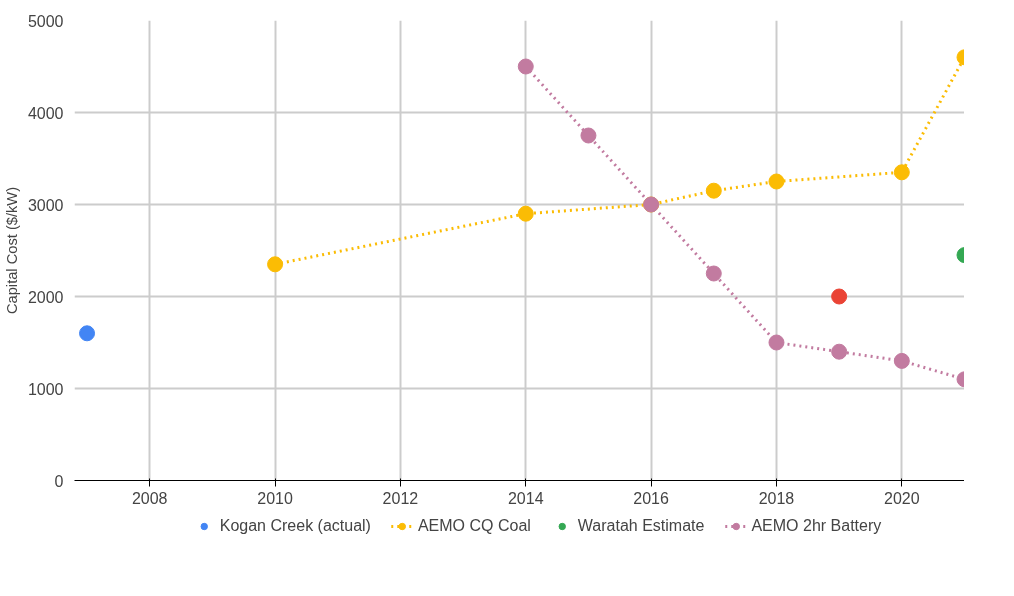 Image resolution: width=1014 pixels, height=596 pixels. I want to click on legend-label: Kogan Creek (actual), so click(295, 526).